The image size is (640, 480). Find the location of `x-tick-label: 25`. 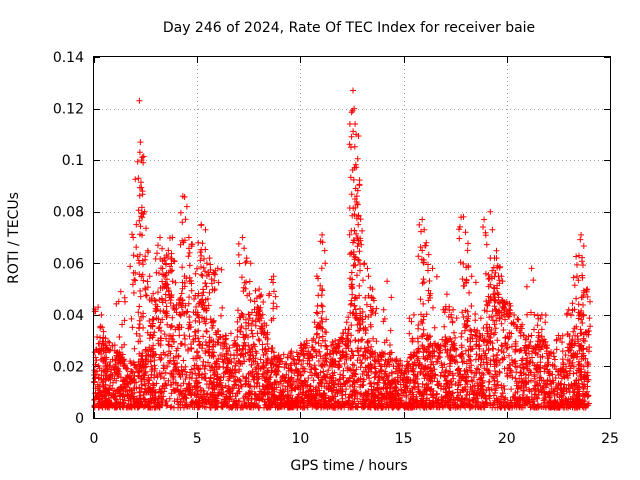

x-tick-label: 25 is located at coordinates (610, 439).